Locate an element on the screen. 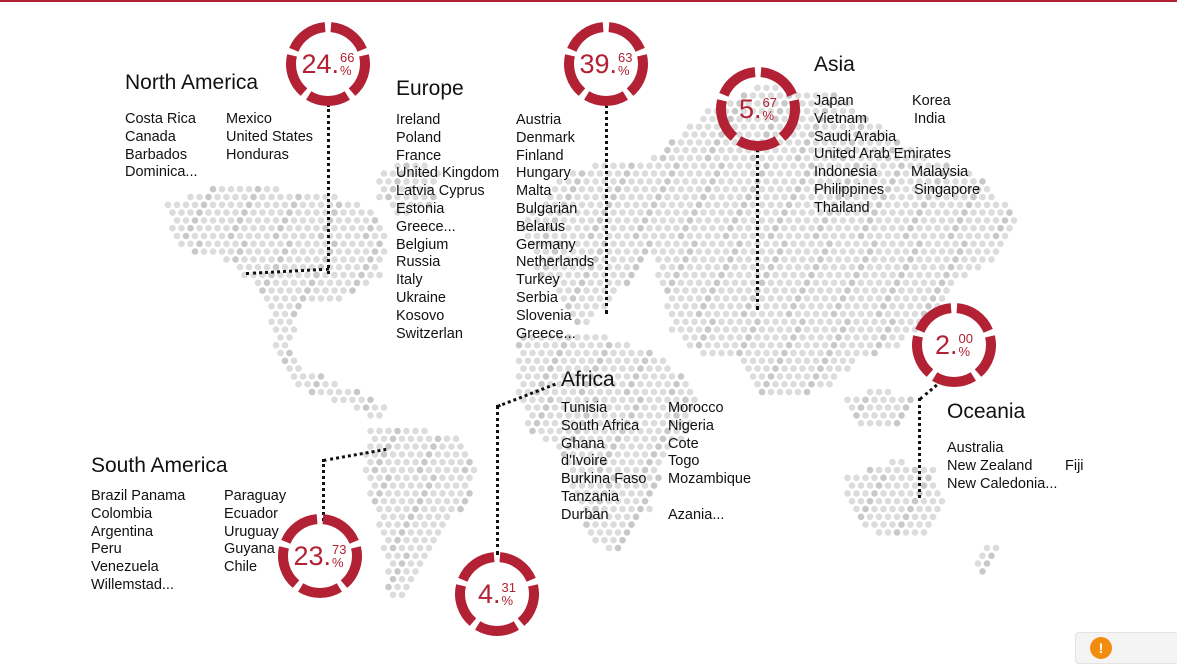 Image resolution: width=1177 pixels, height=664 pixels. leader-europe is located at coordinates (606, 209).